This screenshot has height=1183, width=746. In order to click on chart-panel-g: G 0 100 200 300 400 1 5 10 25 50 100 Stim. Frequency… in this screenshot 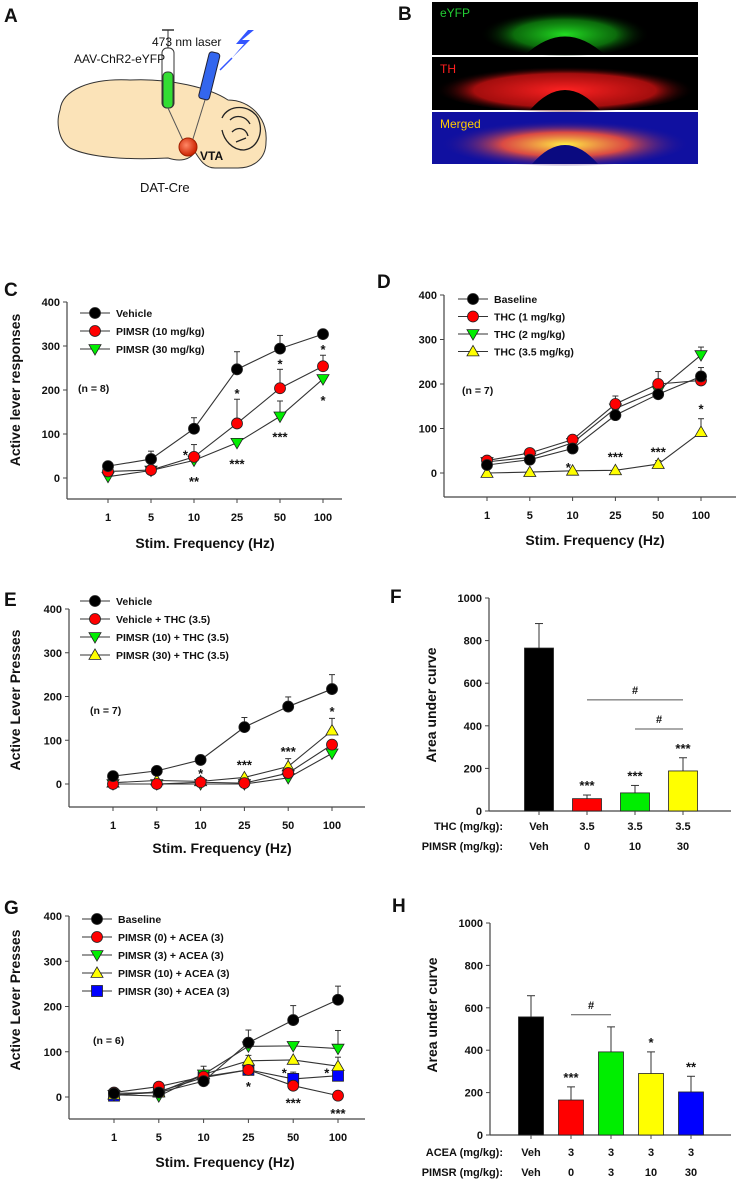, I will do `click(184, 1034)`.